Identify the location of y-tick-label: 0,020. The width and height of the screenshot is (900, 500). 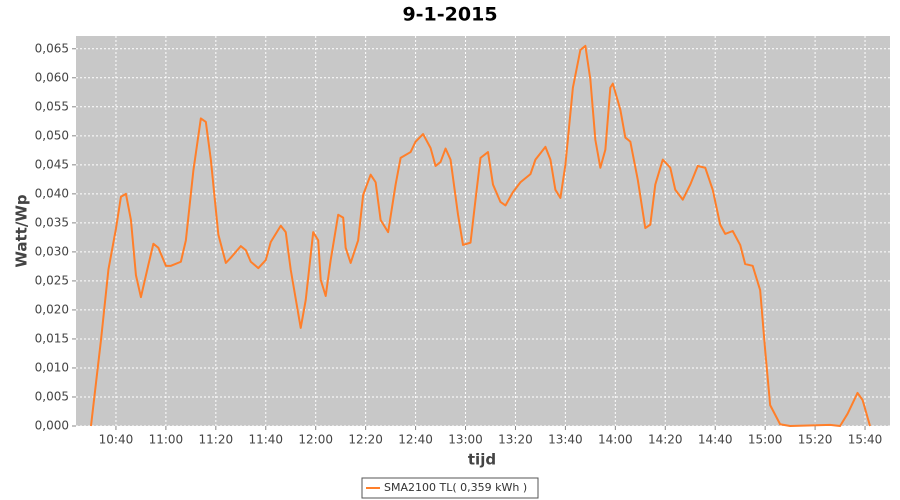
(52, 309).